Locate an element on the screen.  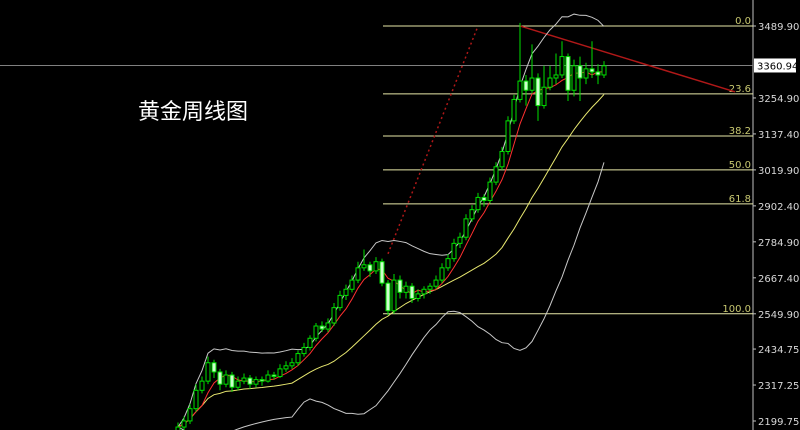
y-tick-label: 3019.90 is located at coordinates (778, 171).